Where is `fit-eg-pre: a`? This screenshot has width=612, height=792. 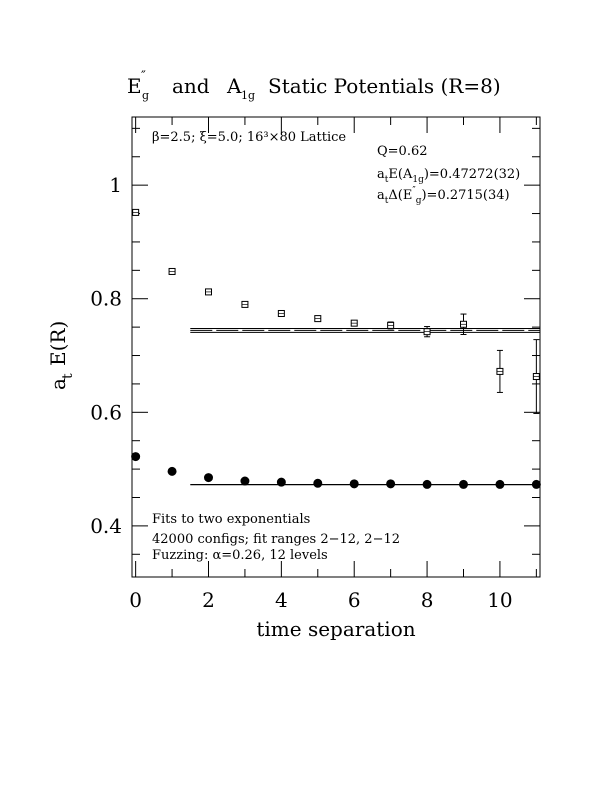 fit-eg-pre: a is located at coordinates (381, 195).